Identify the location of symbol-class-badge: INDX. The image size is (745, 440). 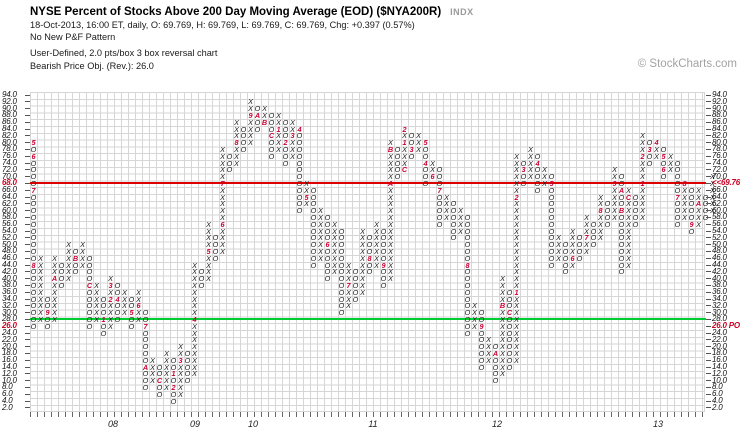
(462, 12).